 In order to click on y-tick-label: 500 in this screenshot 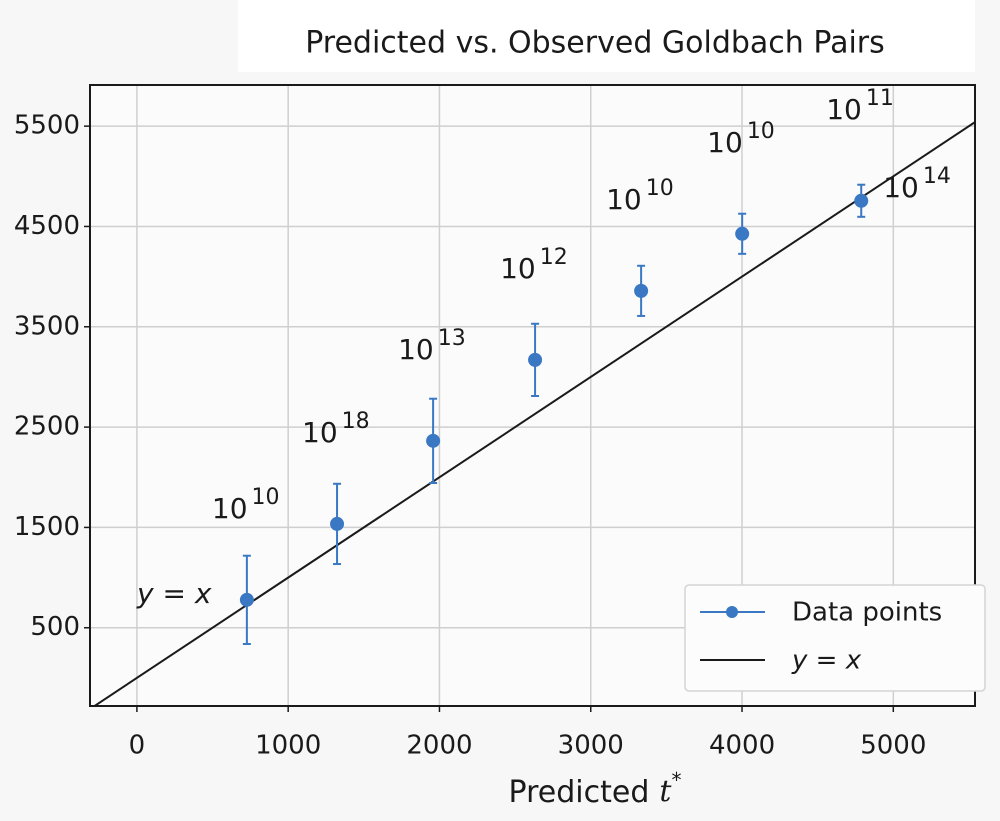, I will do `click(55, 627)`.